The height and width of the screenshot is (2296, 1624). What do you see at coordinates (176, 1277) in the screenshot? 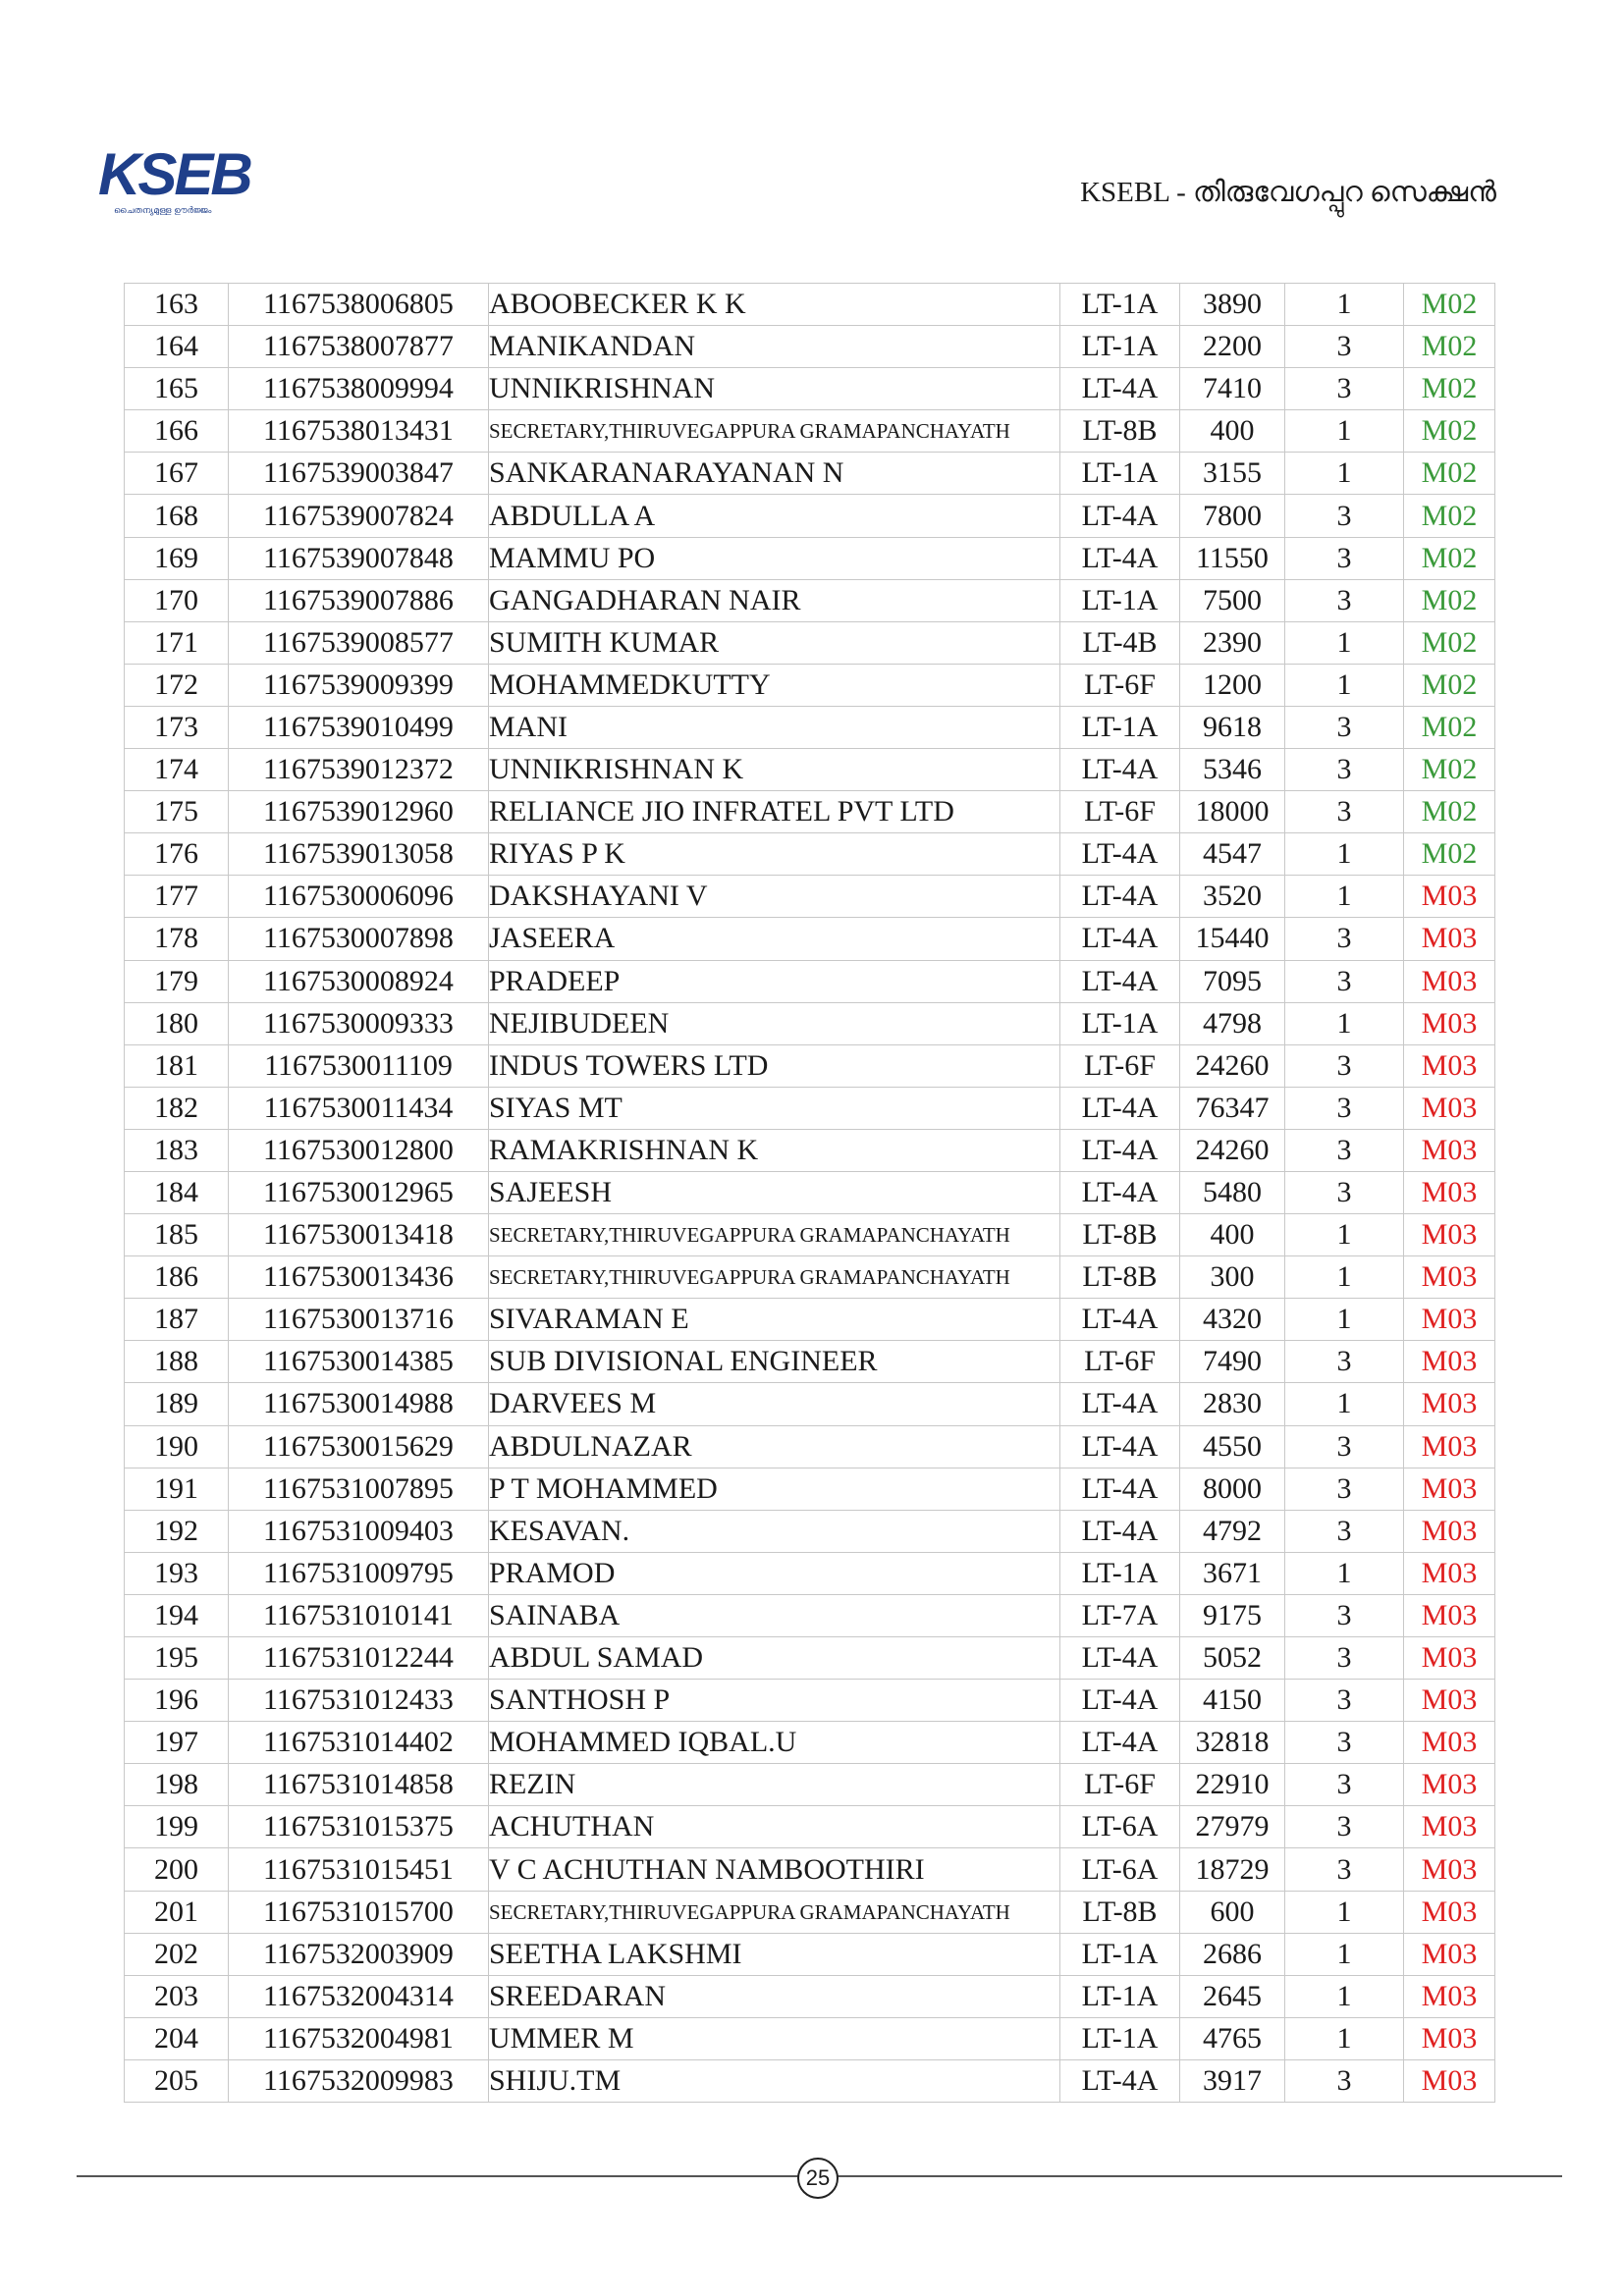
I see `serial-number-cell: 186` at bounding box center [176, 1277].